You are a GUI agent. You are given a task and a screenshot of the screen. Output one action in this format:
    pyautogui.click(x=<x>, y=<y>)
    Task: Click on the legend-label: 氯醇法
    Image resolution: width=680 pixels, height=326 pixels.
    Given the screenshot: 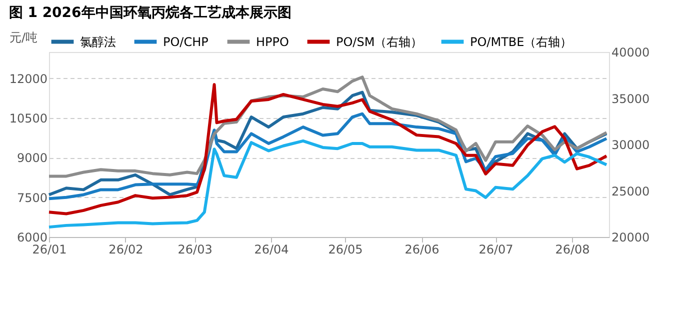 What is the action you would take?
    pyautogui.click(x=98, y=41)
    